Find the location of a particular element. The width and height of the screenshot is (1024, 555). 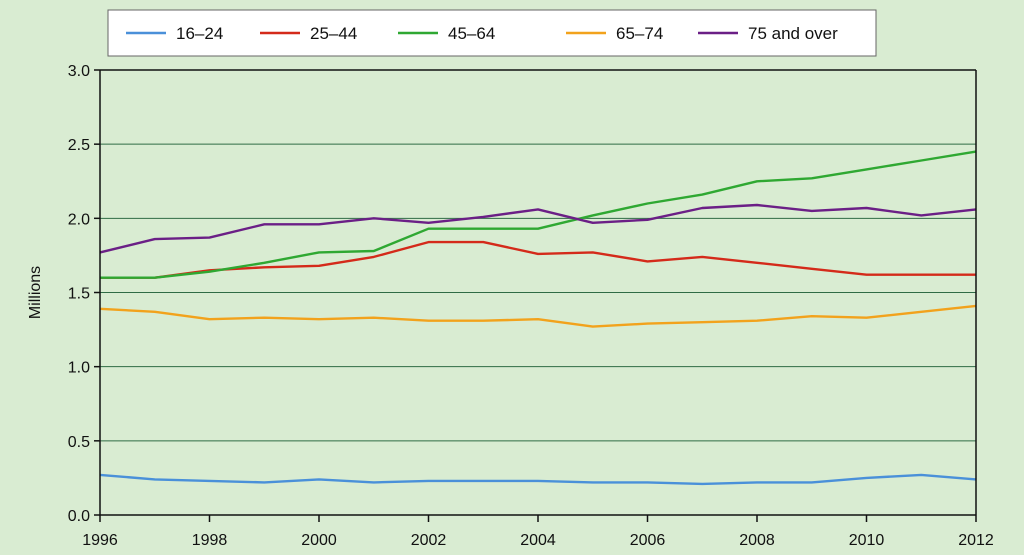

x-tick-label: 2004 is located at coordinates (538, 540).